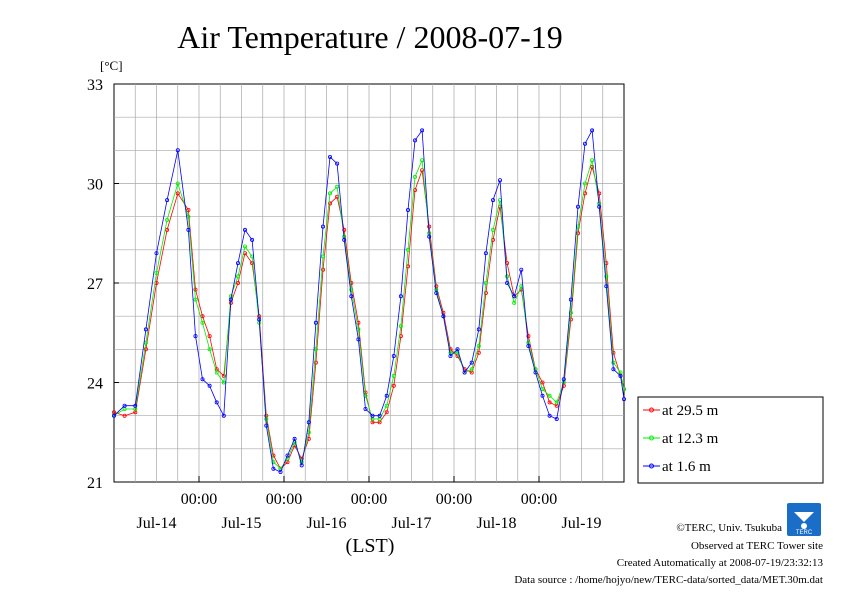 This screenshot has width=842, height=595. What do you see at coordinates (582, 523) in the screenshot?
I see `x-date-label: Jul-19` at bounding box center [582, 523].